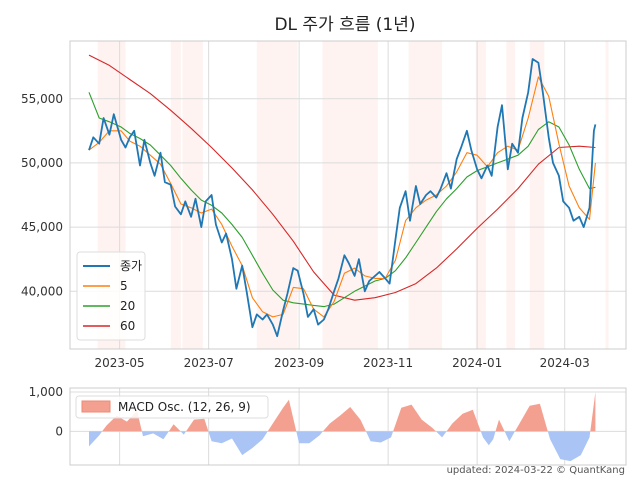  I want to click on y-tick-label: 55,000, so click(42, 99).